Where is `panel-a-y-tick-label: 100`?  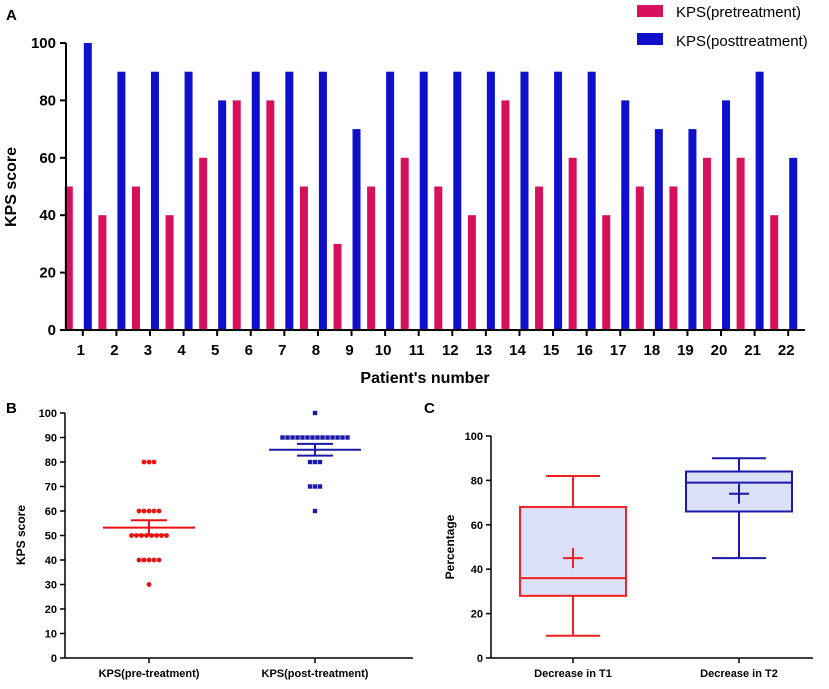 panel-a-y-tick-label: 100 is located at coordinates (43, 43).